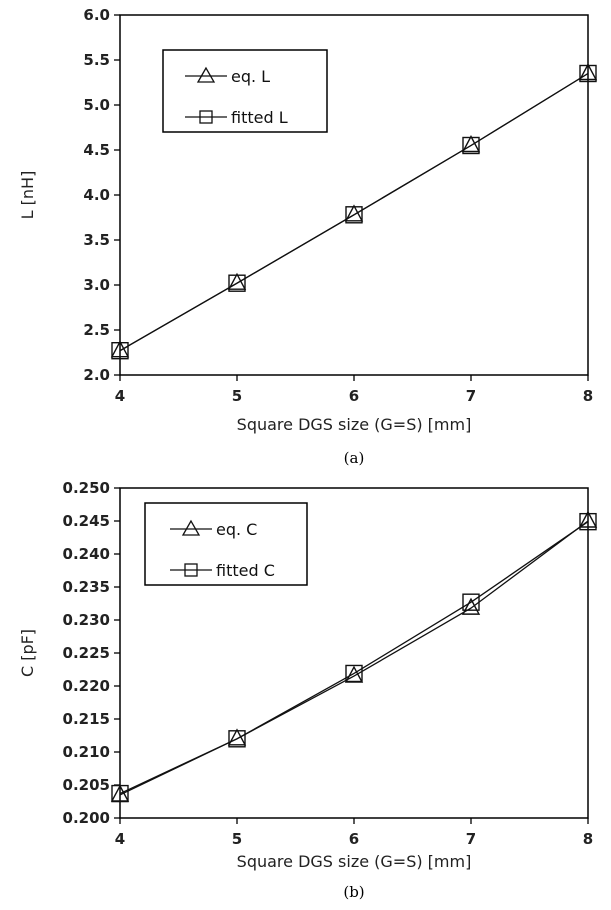 The width and height of the screenshot is (611, 910). I want to click on chart-a-legend-label-fitted: fitted L, so click(259, 117).